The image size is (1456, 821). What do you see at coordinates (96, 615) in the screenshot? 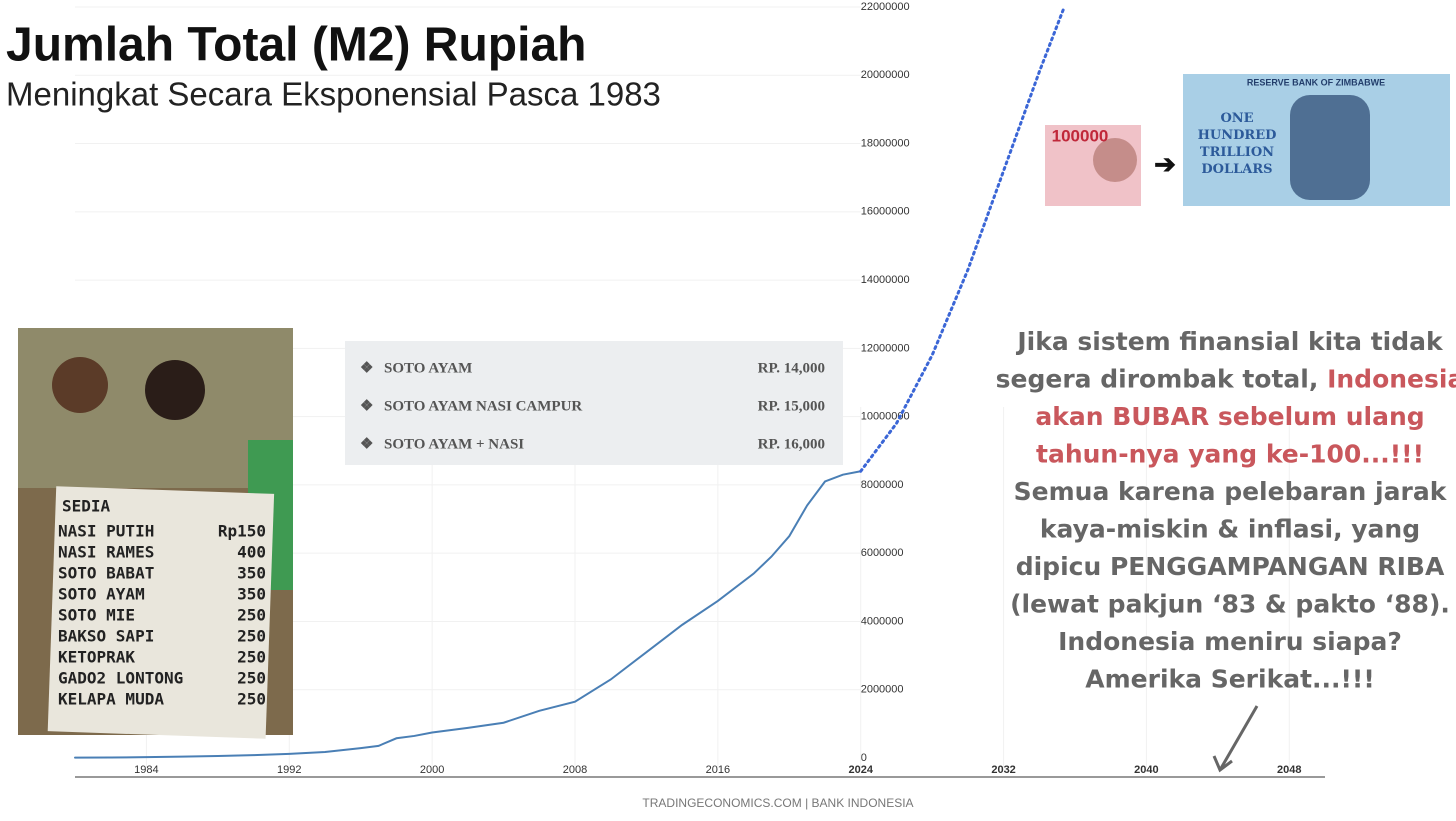
I see `sign-item: SOTO MIE` at bounding box center [96, 615].